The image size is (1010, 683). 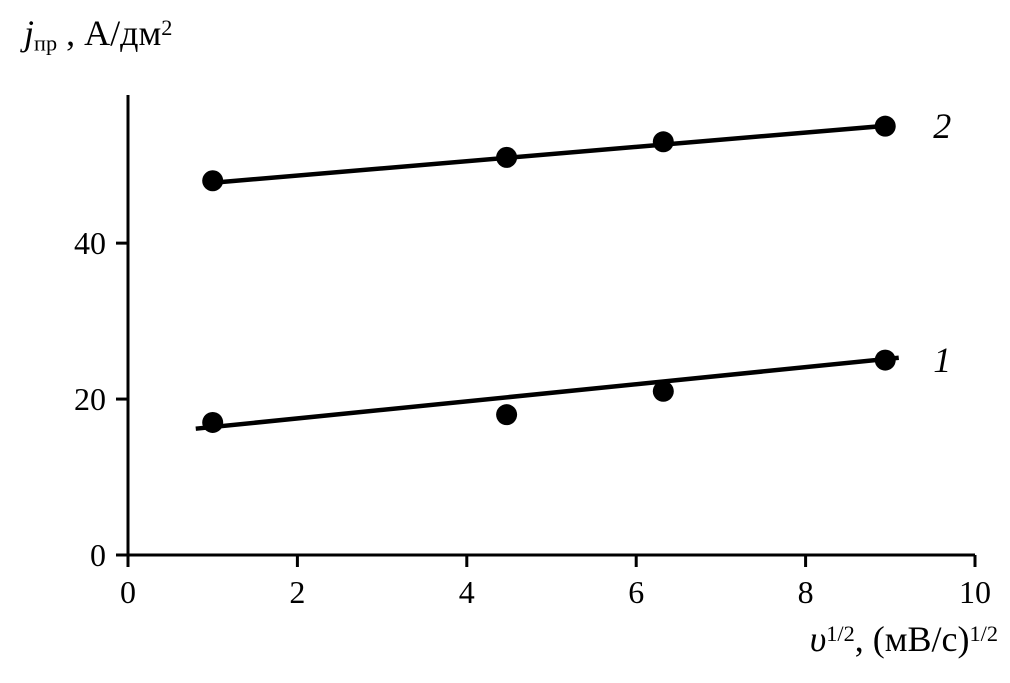 I want to click on y-axis-title: jпр , А/дм2, so click(x=98, y=34).